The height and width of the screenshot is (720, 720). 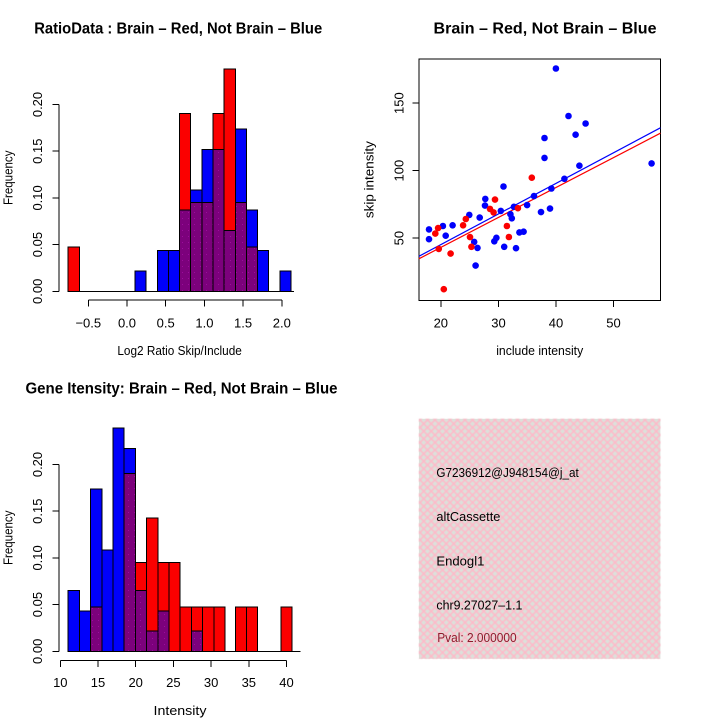 I want to click on svg-text: altCassette, so click(x=468, y=516).